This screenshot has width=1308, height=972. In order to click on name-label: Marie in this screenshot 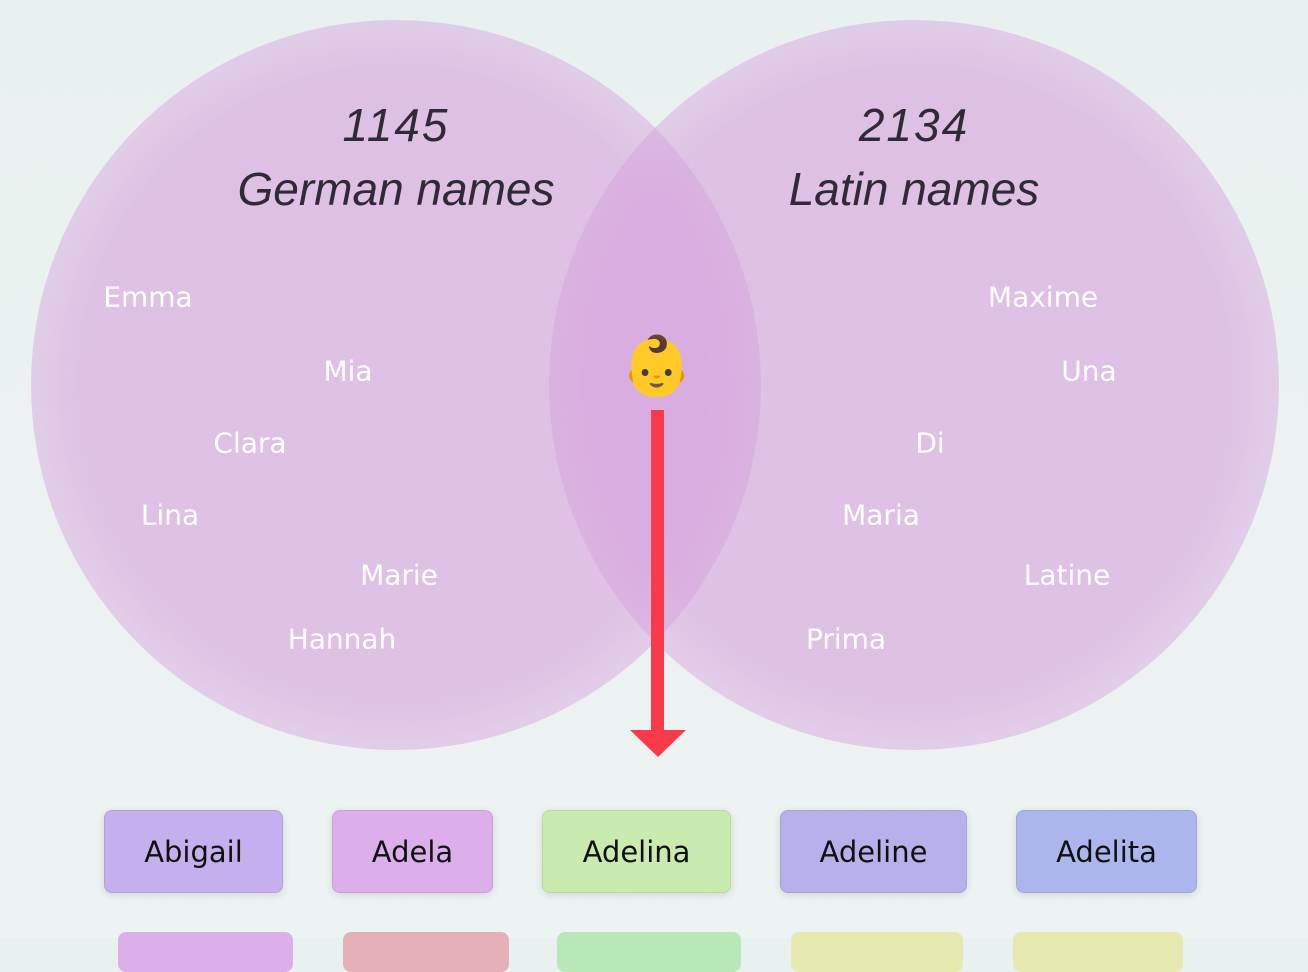, I will do `click(399, 575)`.